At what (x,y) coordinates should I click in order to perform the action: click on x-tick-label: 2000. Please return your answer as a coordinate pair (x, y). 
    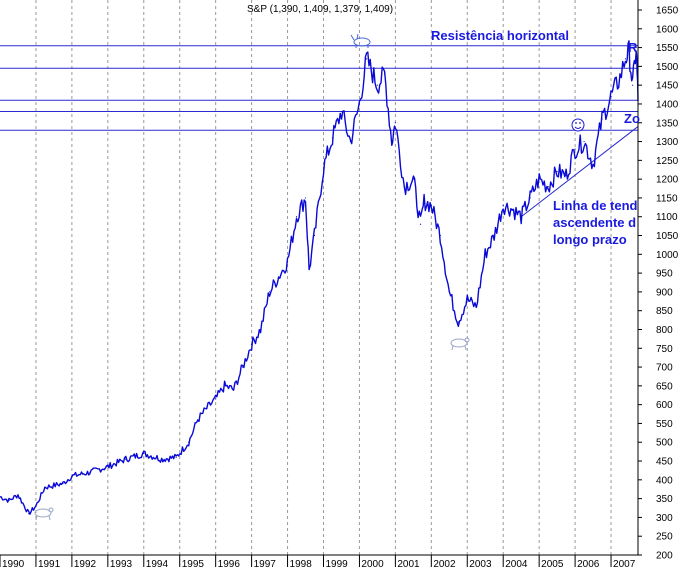
    Looking at the image, I should click on (372, 564).